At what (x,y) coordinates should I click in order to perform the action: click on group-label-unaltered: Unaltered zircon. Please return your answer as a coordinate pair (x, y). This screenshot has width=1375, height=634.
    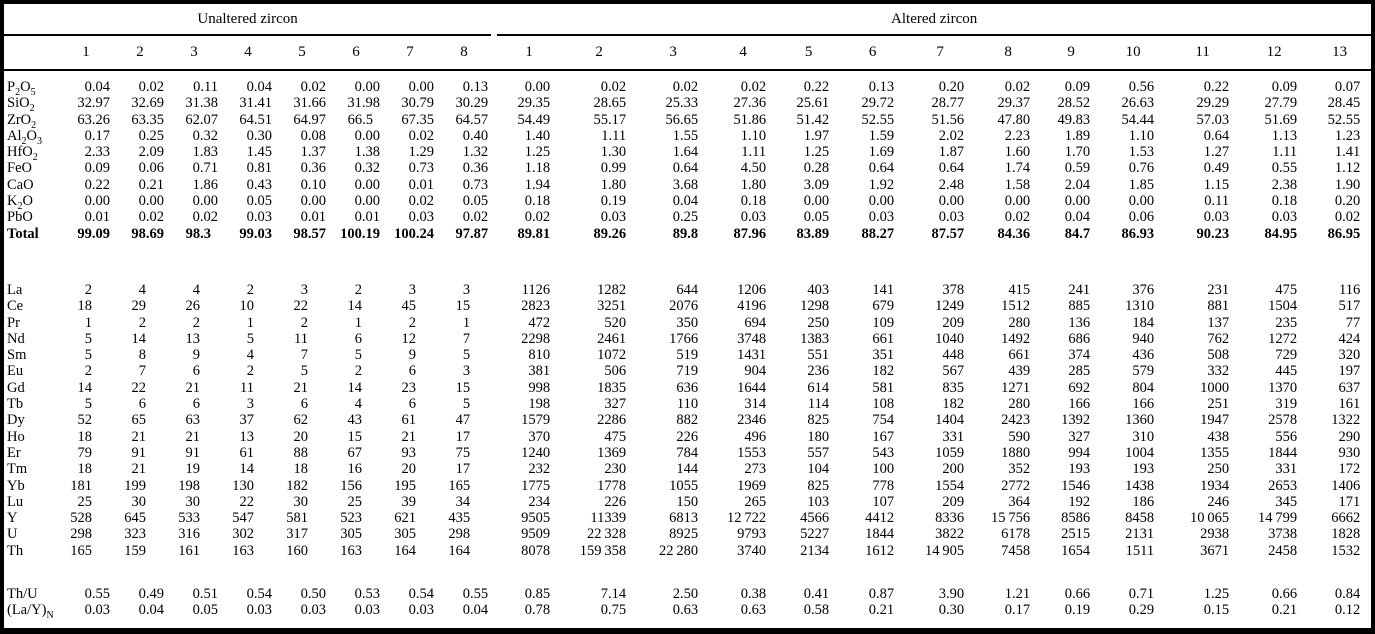
    Looking at the image, I should click on (247, 18).